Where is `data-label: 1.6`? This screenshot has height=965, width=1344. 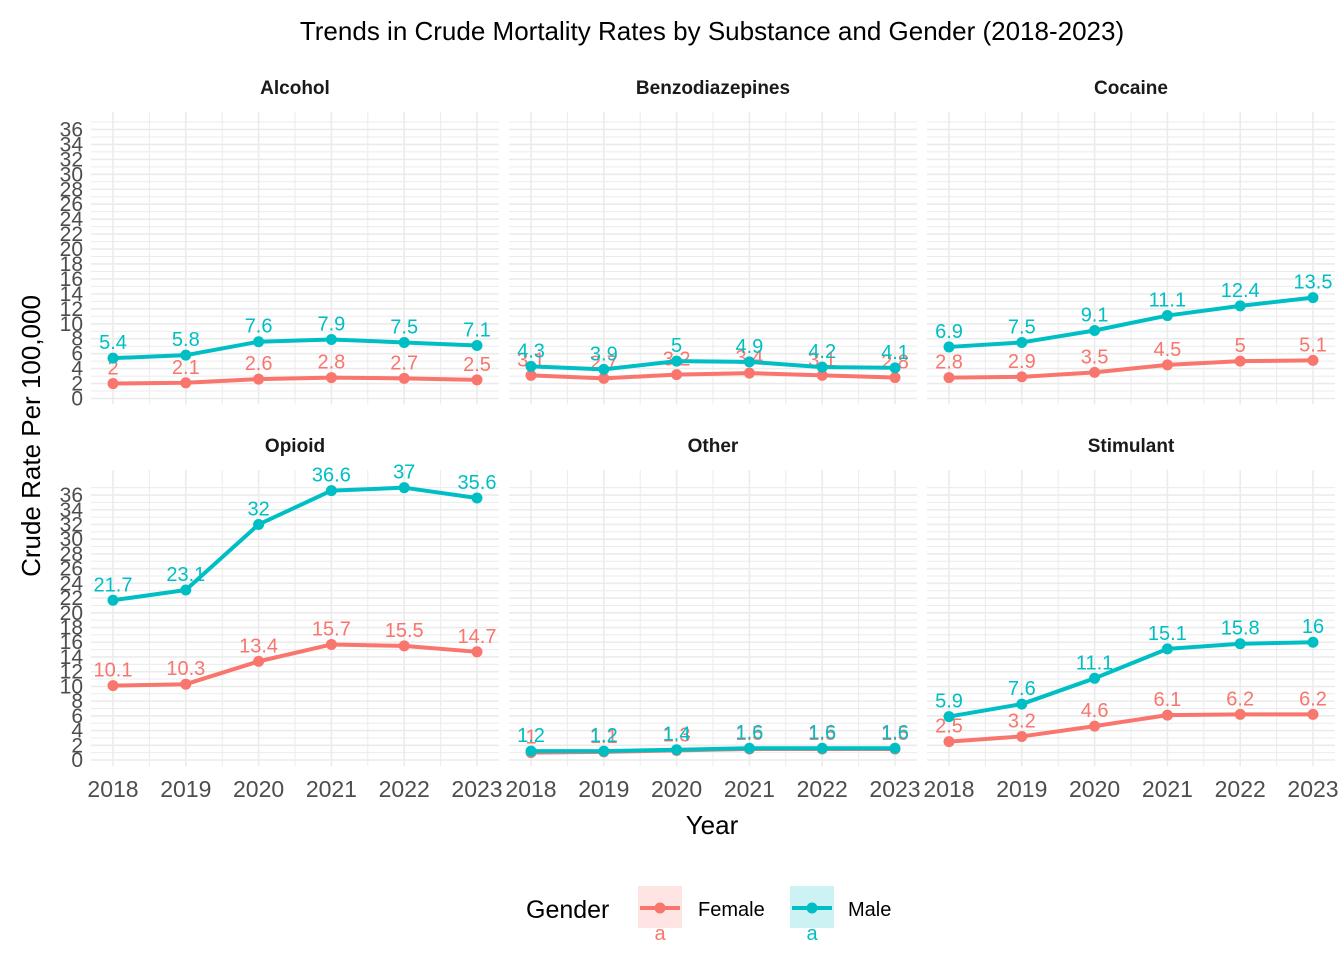 data-label: 1.6 is located at coordinates (749, 733).